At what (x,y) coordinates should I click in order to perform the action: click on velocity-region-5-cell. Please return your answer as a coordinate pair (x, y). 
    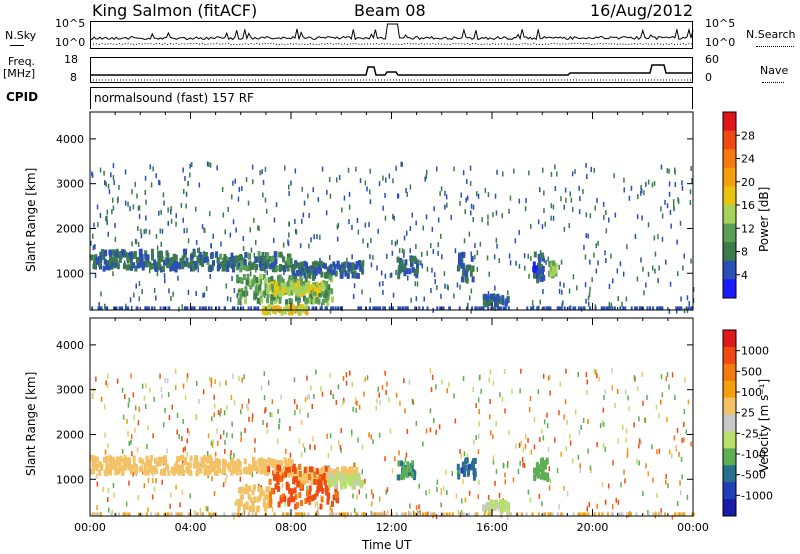
    Looking at the image, I should click on (329, 479).